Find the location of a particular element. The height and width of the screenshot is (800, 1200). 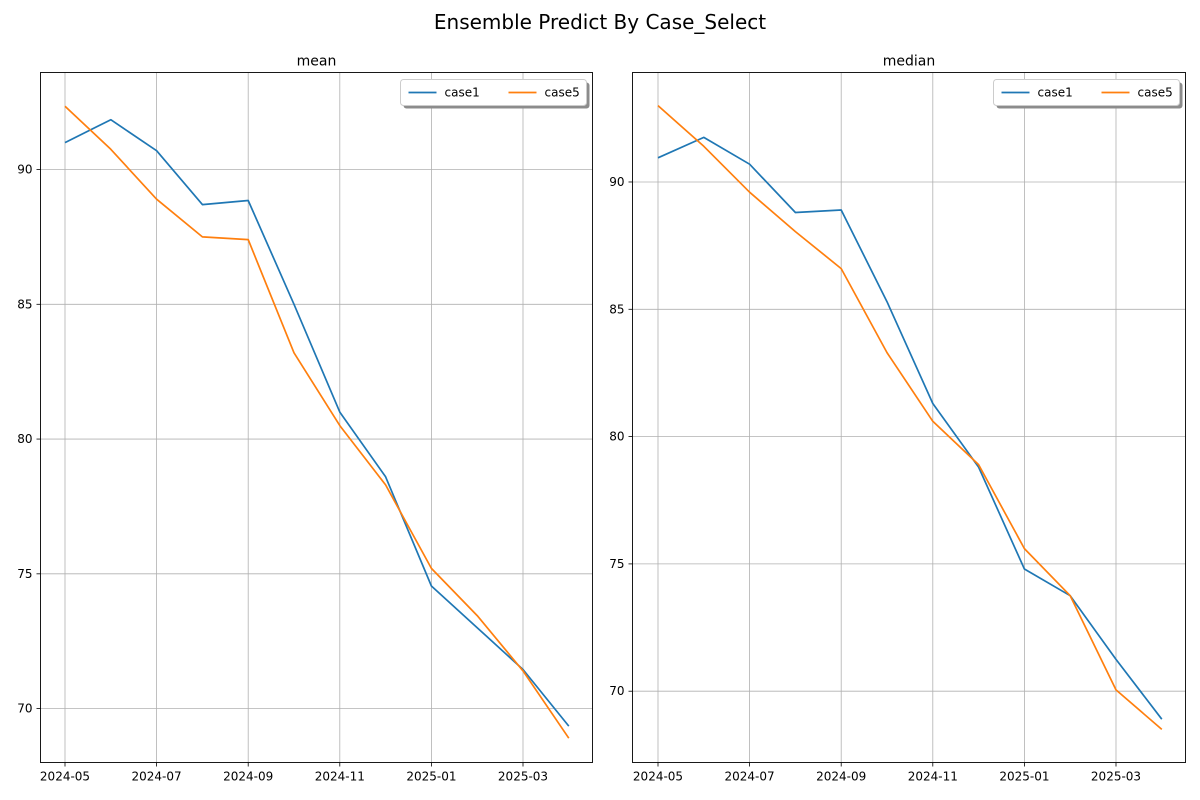

figure-title: Ensemble Predict By Case_Select is located at coordinates (600, 22).